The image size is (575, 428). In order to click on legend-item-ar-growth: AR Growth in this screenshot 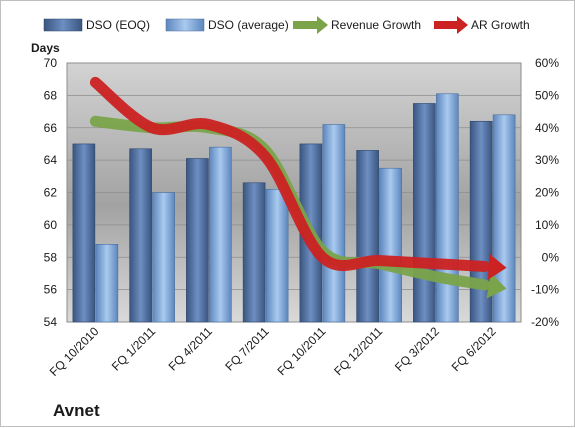, I will do `click(482, 25)`.